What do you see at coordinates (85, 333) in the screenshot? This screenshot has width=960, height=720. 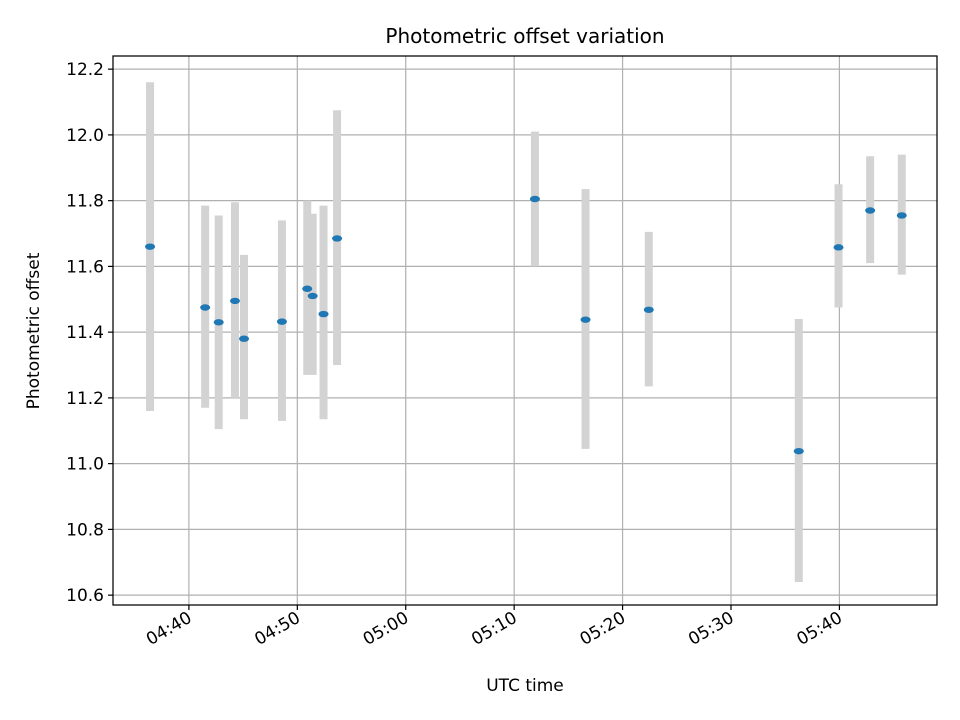 I see `y-tick-label: 11.4` at bounding box center [85, 333].